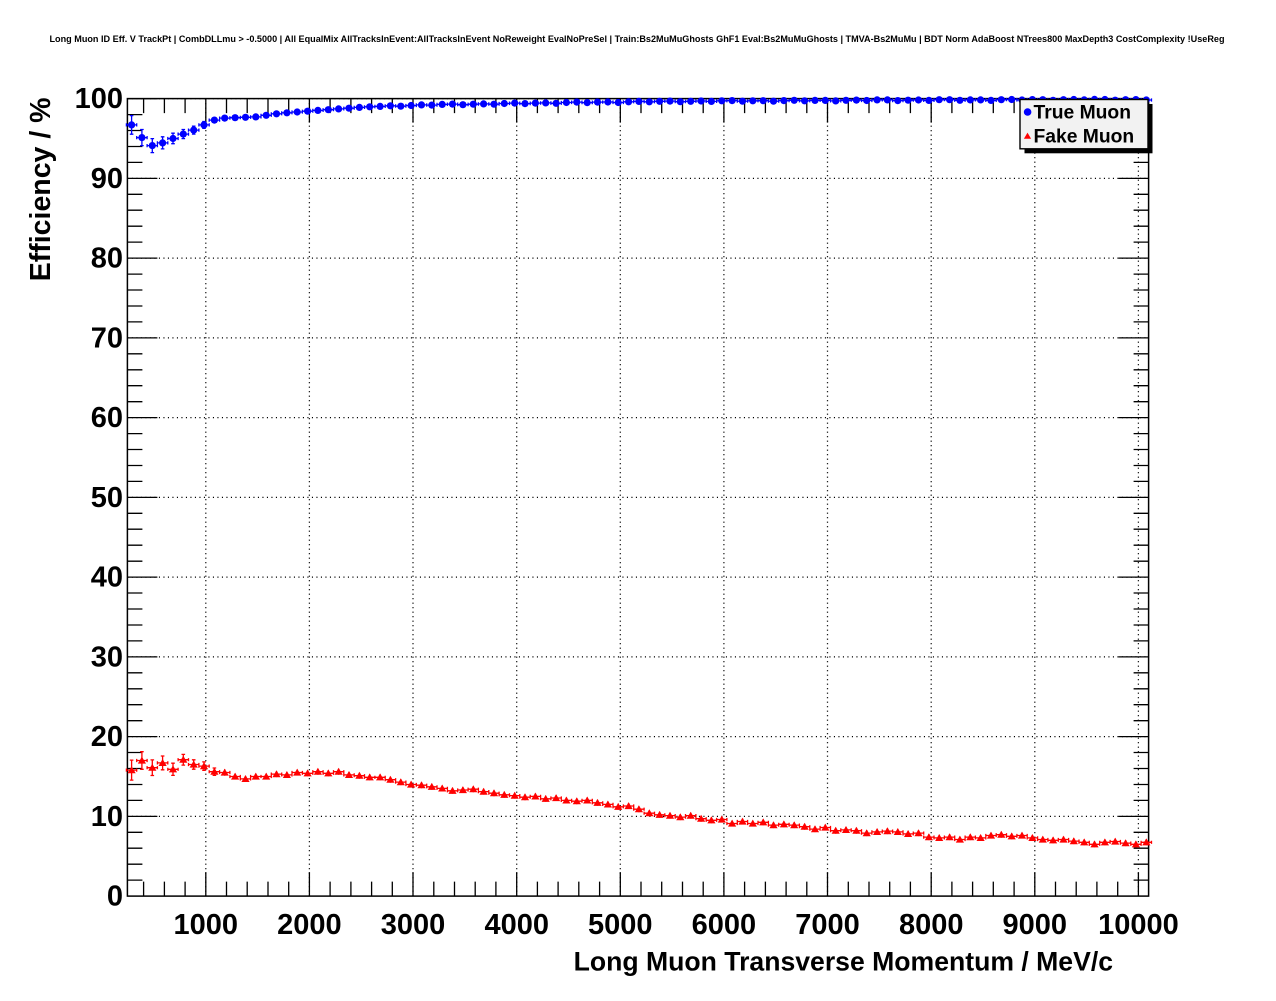  Describe the element at coordinates (827, 925) in the screenshot. I see `svg-text: 7000` at that location.